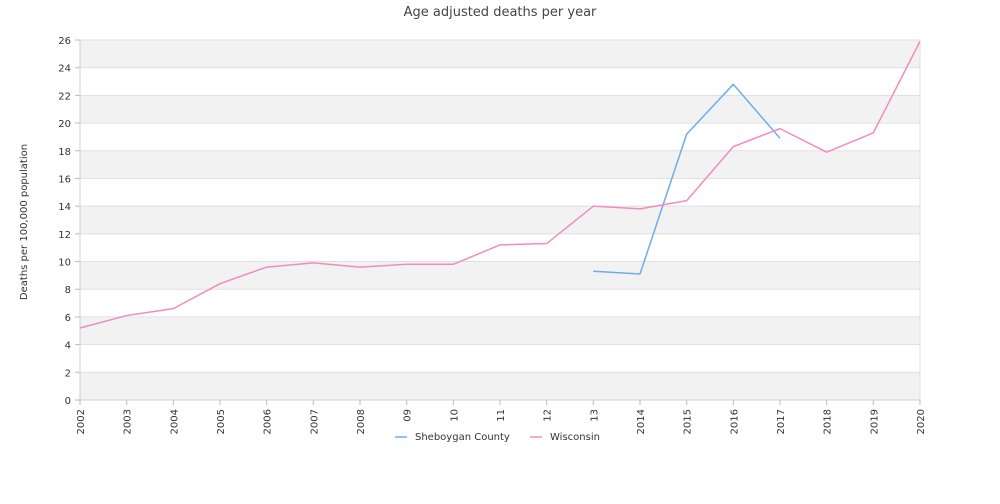 Image resolution: width=1000 pixels, height=504 pixels. I want to click on y-tick-label: 4, so click(68, 346).